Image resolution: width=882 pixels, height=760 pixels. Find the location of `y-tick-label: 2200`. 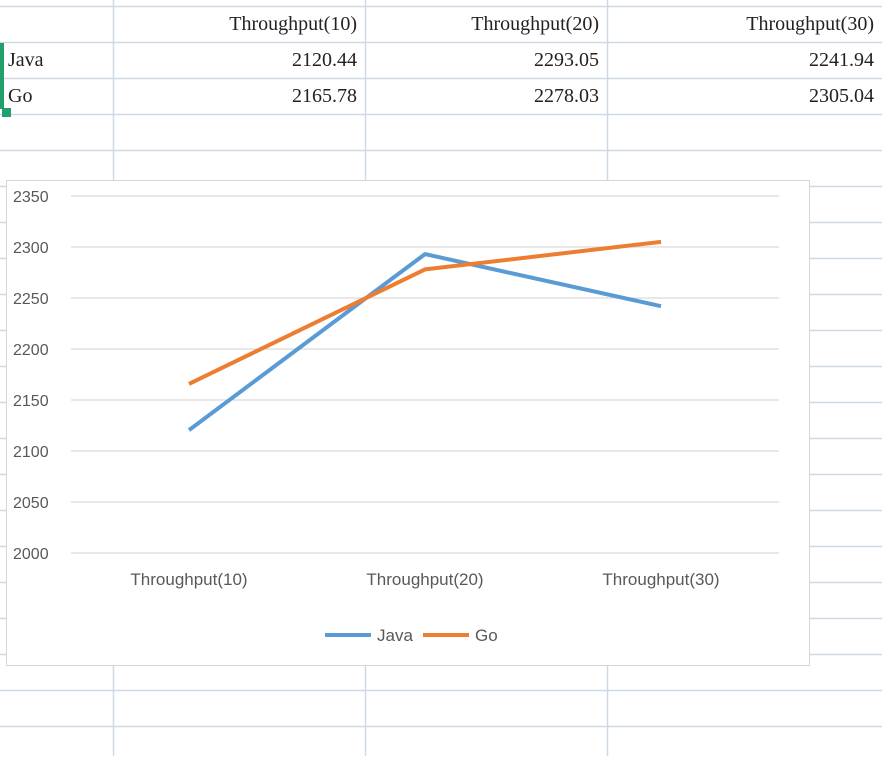

y-tick-label: 2200 is located at coordinates (31, 350).